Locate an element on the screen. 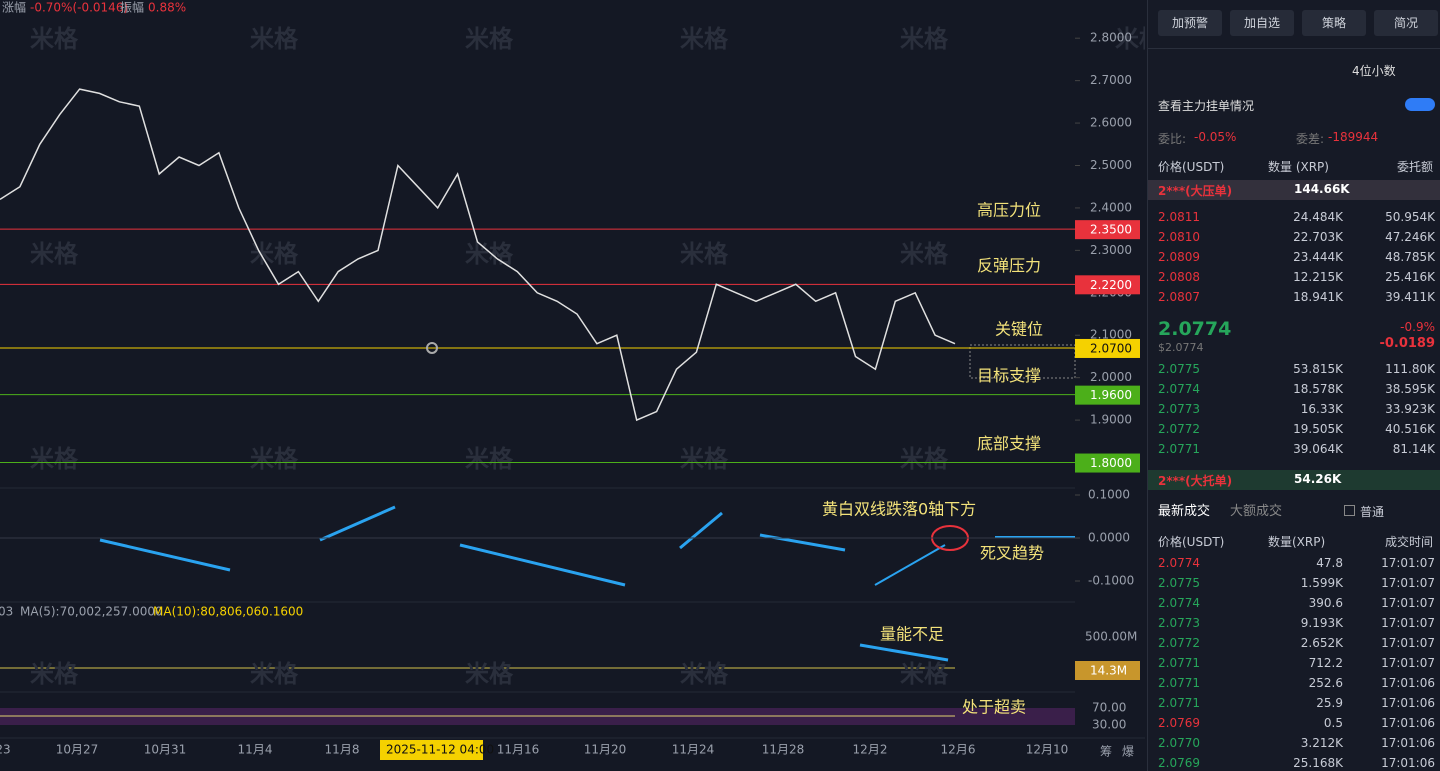  y-tick-label: 2.8000 is located at coordinates (1111, 38).